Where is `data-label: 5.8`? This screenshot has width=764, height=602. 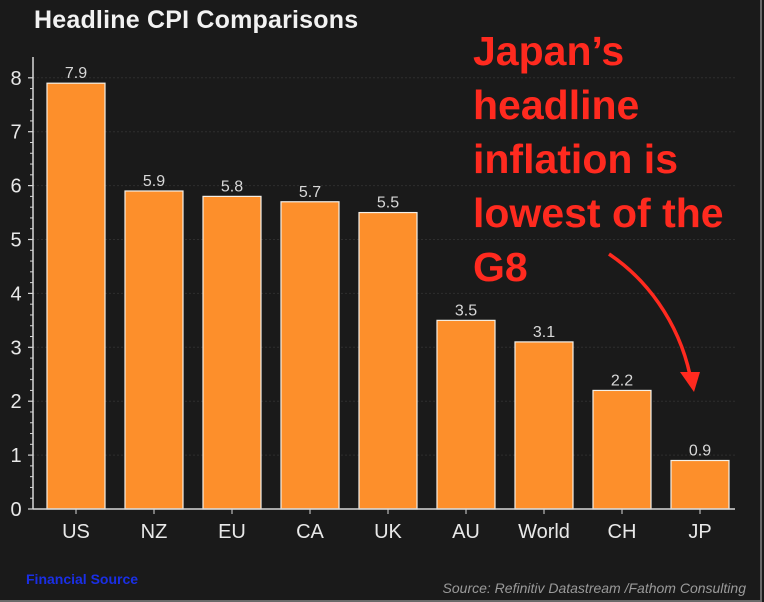 data-label: 5.8 is located at coordinates (232, 186).